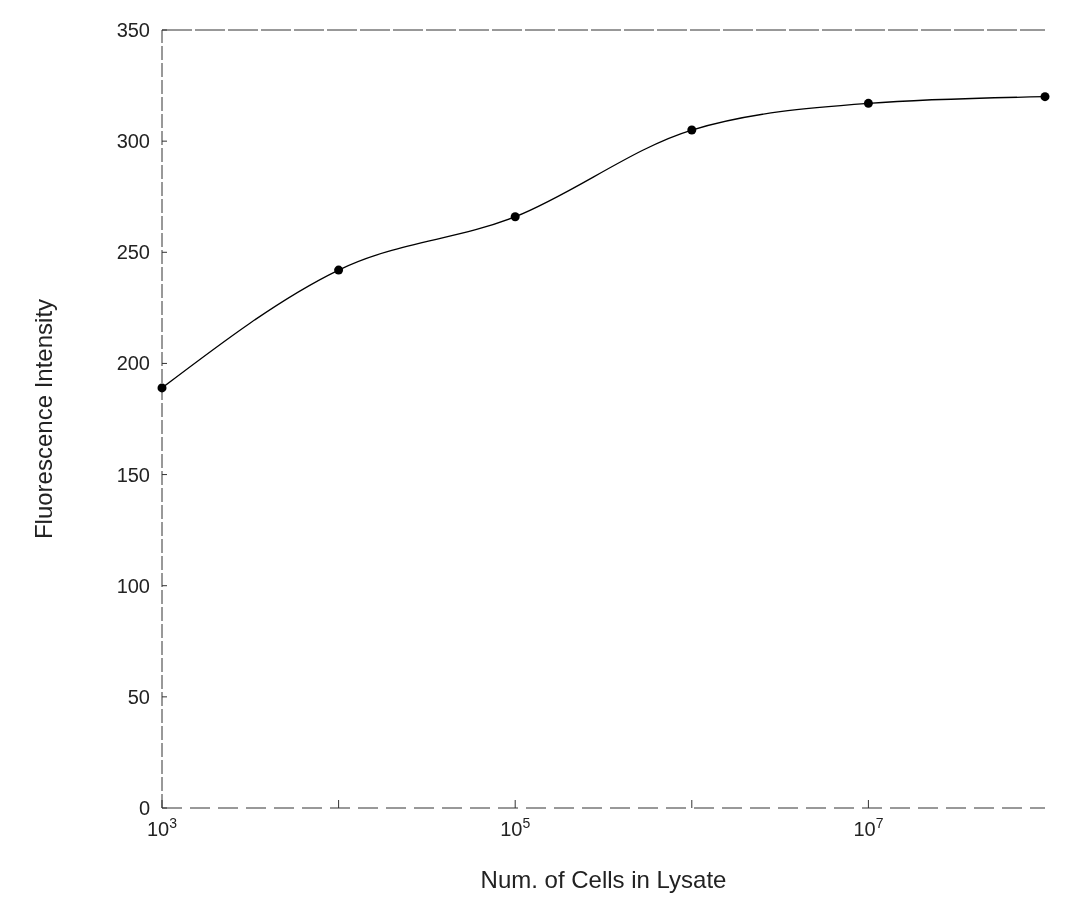 The height and width of the screenshot is (919, 1073). I want to click on y-tick-label: 200, so click(133, 363).